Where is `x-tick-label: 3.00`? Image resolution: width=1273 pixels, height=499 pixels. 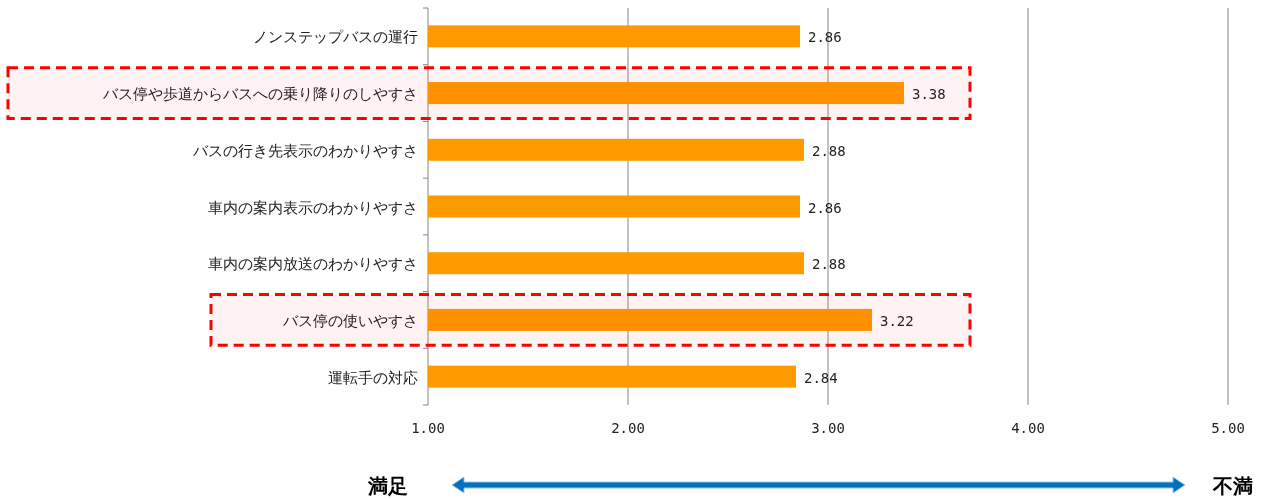
x-tick-label: 3.00 is located at coordinates (828, 428).